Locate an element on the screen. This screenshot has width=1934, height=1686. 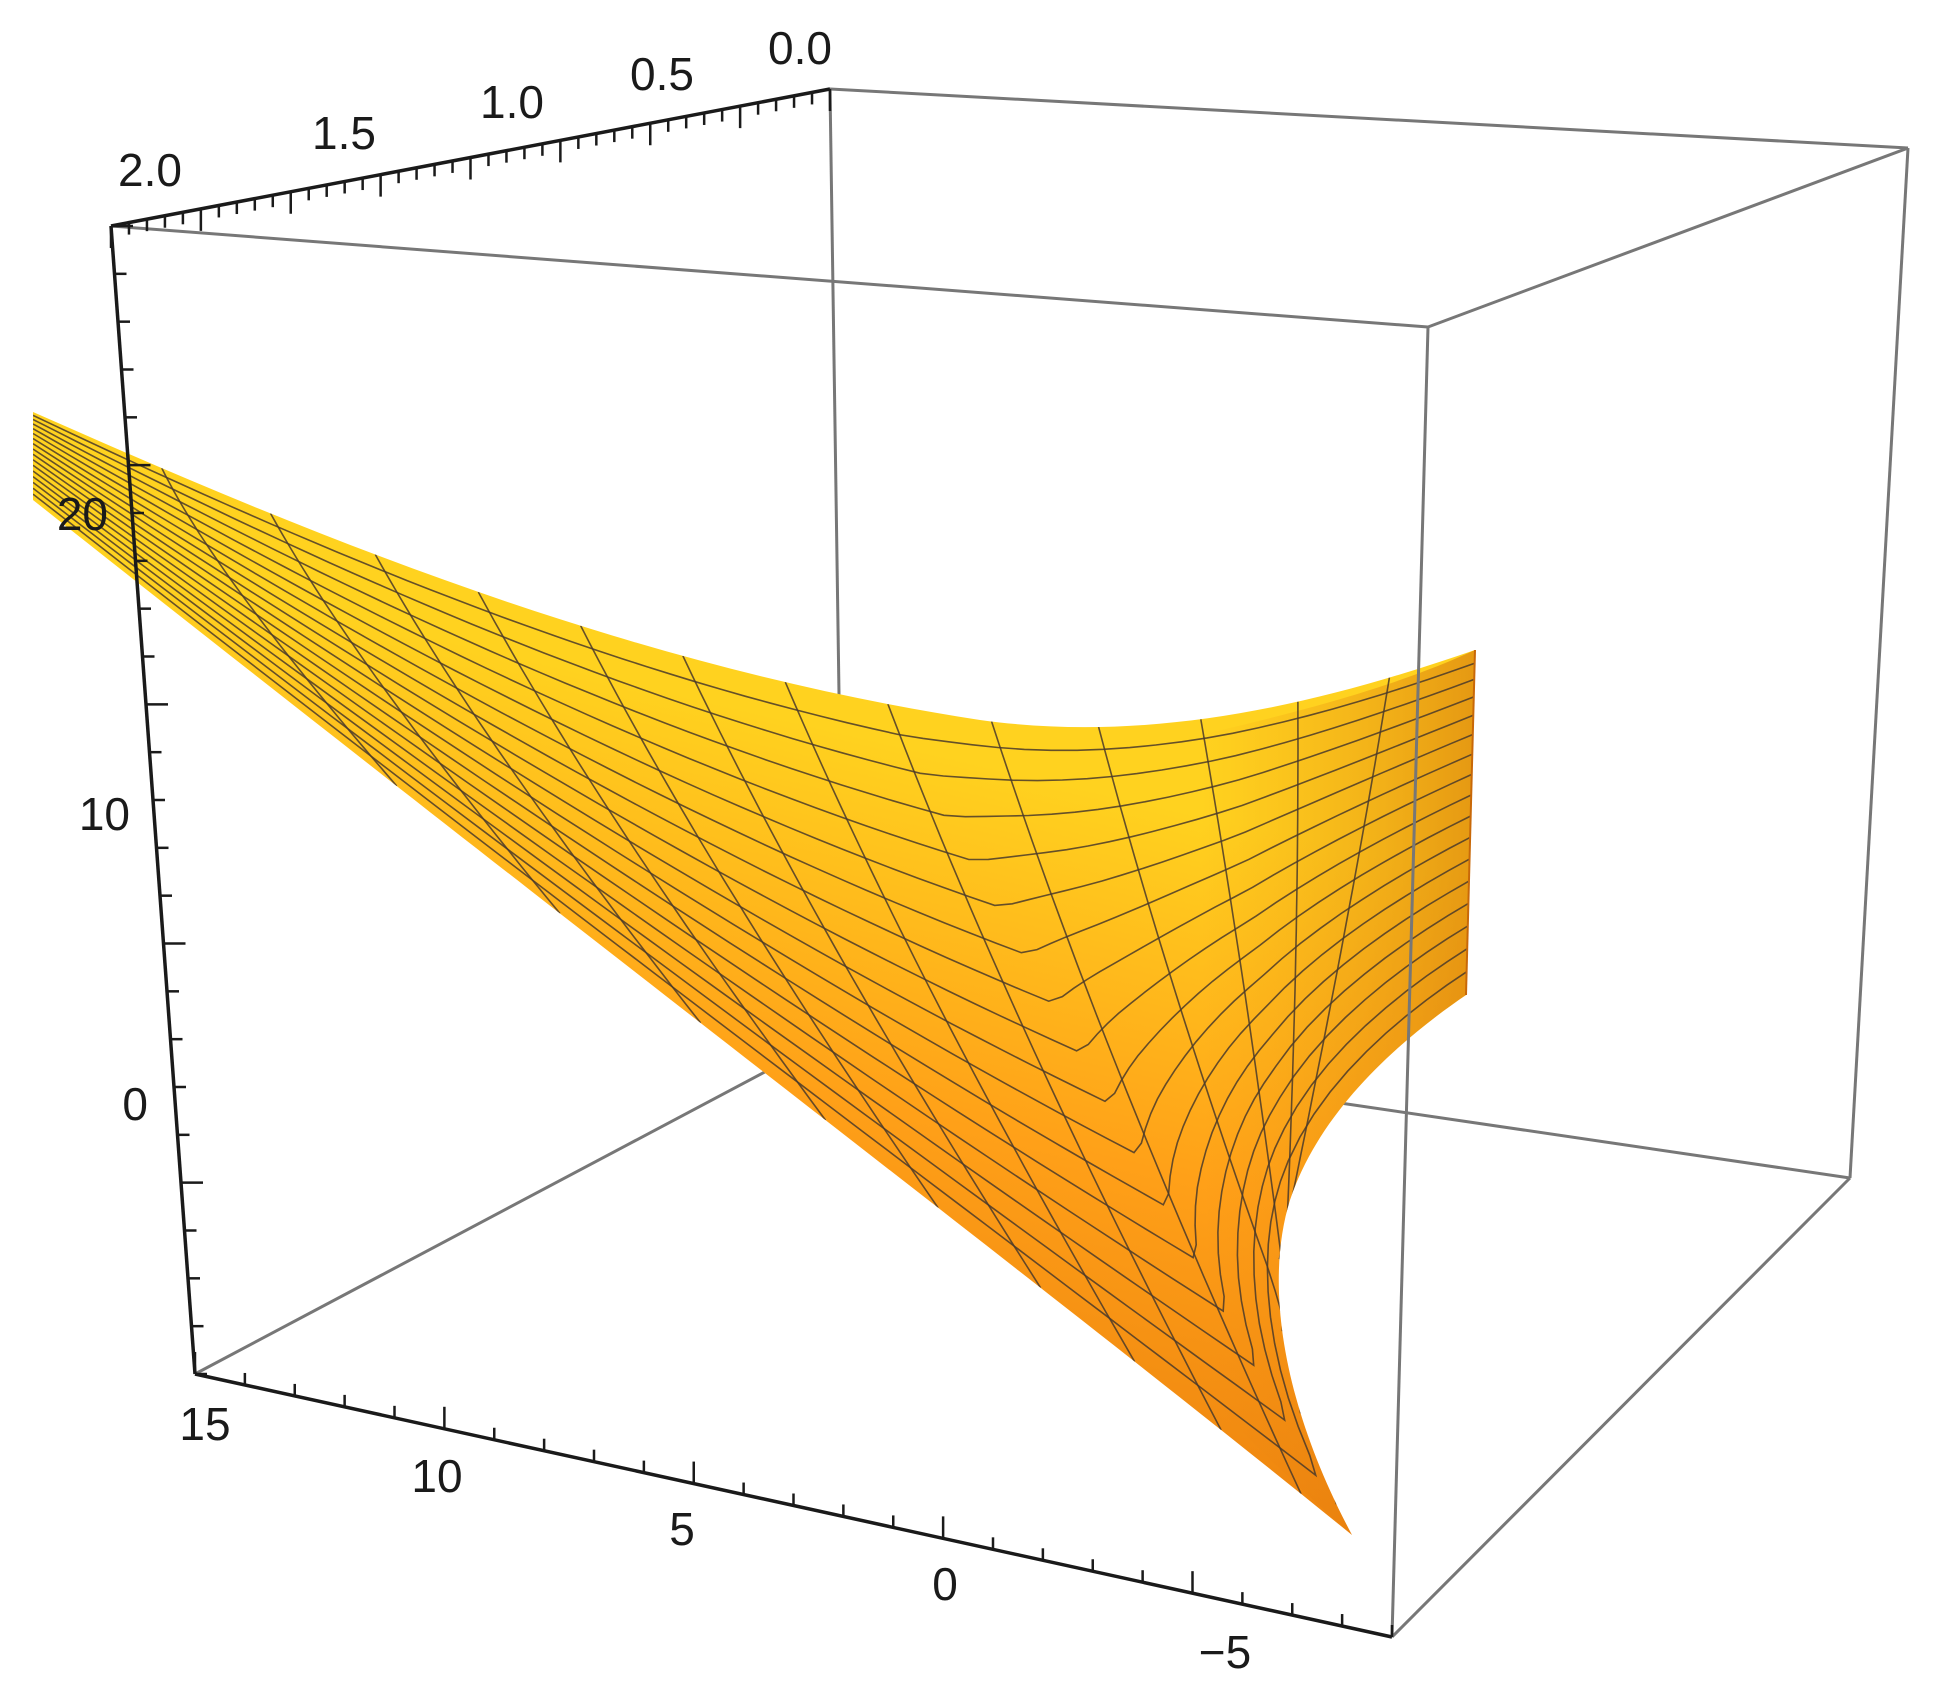
x-tick-label: −5 is located at coordinates (1225, 1652).